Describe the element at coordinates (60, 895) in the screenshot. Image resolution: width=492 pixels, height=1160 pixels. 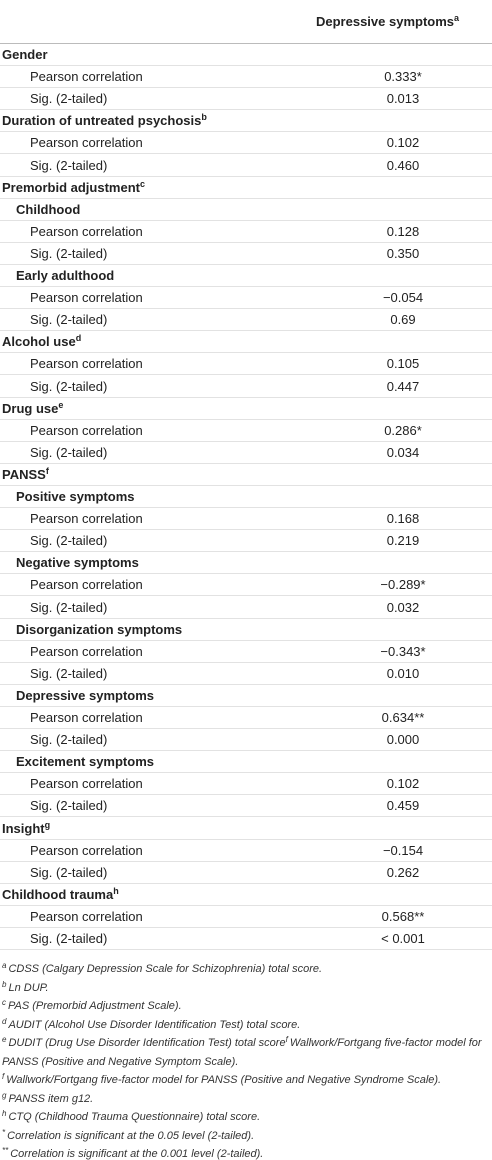
I see `section-title: Childhood traumah` at that location.